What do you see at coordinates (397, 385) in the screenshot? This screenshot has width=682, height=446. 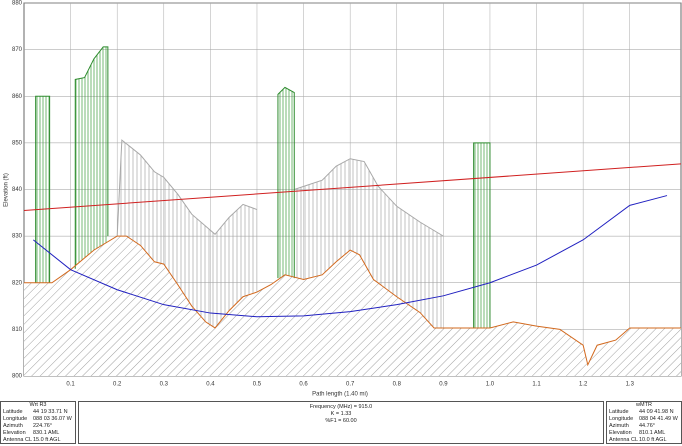 I see `x-tick-label: 0.8` at bounding box center [397, 385].